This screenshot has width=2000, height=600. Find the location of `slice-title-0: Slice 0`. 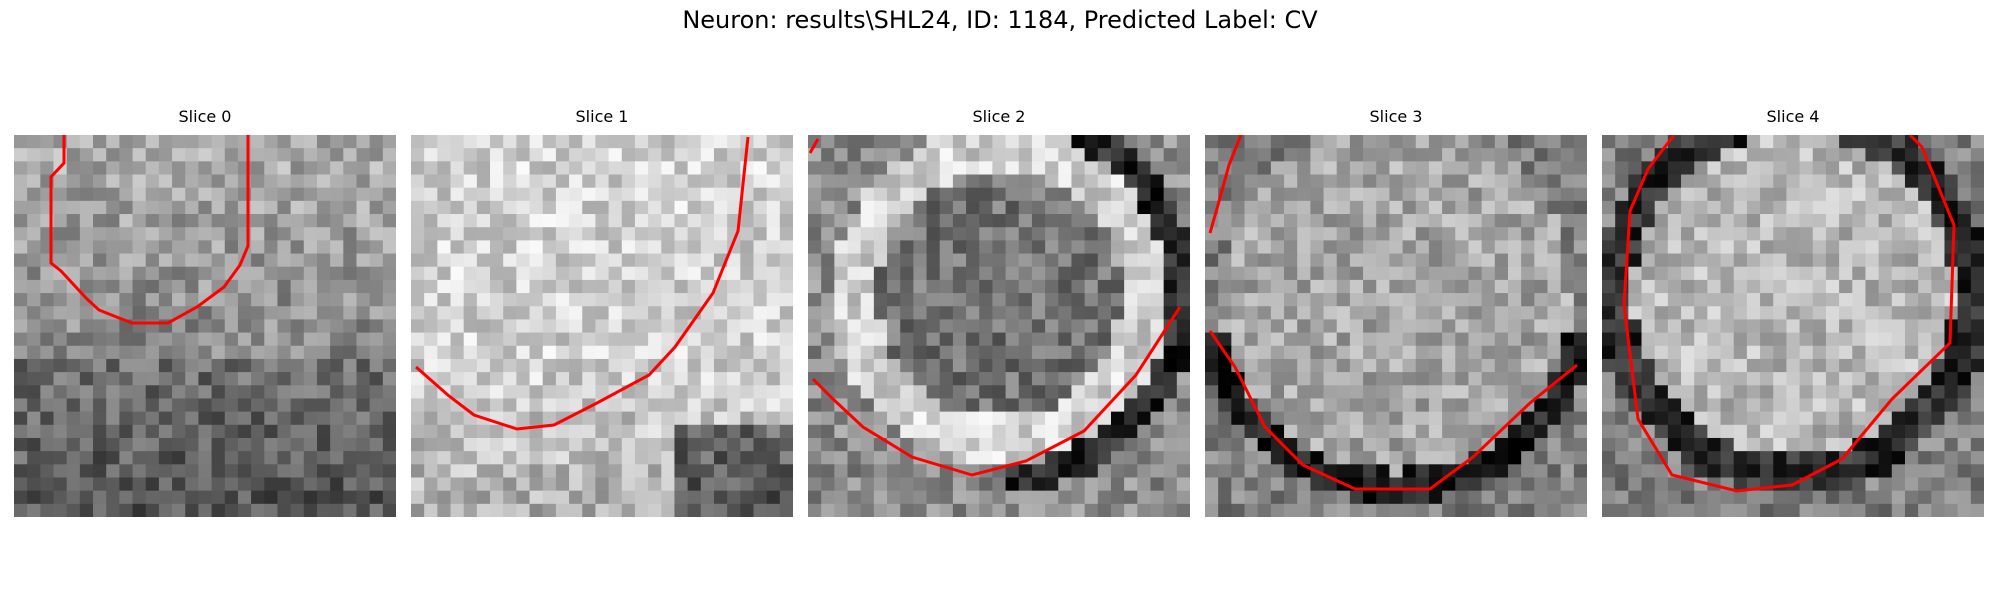

slice-title-0: Slice 0 is located at coordinates (205, 116).